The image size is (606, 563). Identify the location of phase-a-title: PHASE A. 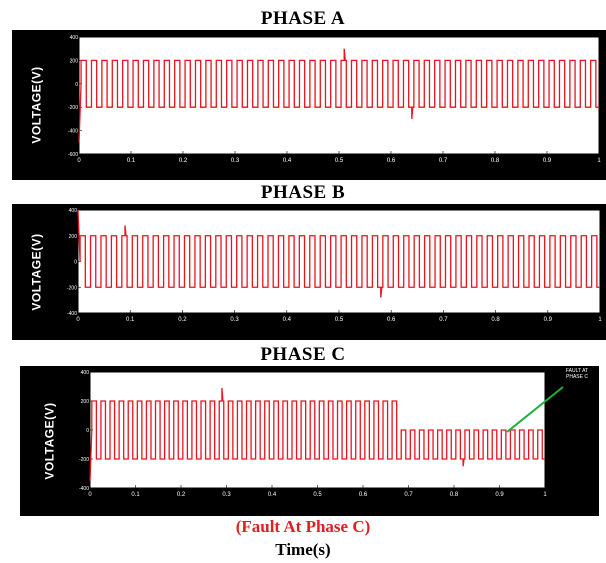
(303, 18).